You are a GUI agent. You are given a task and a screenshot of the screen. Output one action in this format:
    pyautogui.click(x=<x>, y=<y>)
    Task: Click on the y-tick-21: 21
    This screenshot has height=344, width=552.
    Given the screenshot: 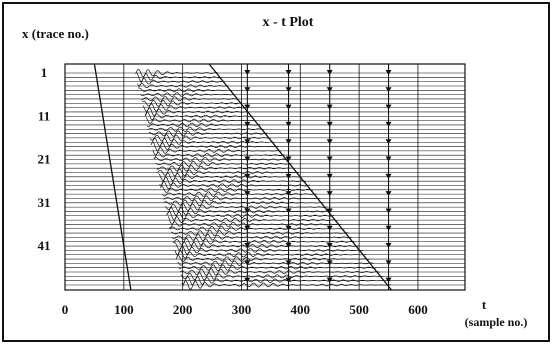 What is the action you would take?
    pyautogui.click(x=44, y=159)
    